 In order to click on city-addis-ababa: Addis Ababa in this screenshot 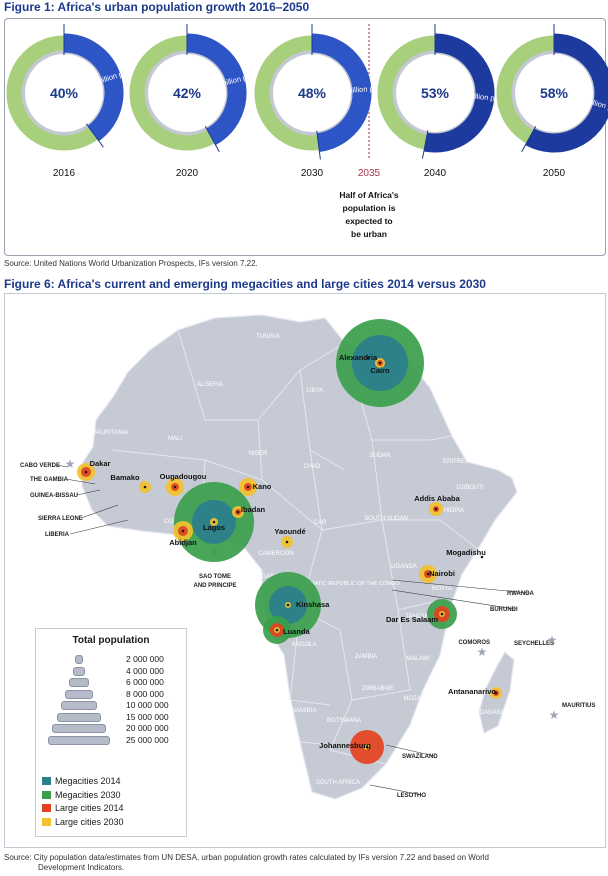, I will do `click(437, 505)`.